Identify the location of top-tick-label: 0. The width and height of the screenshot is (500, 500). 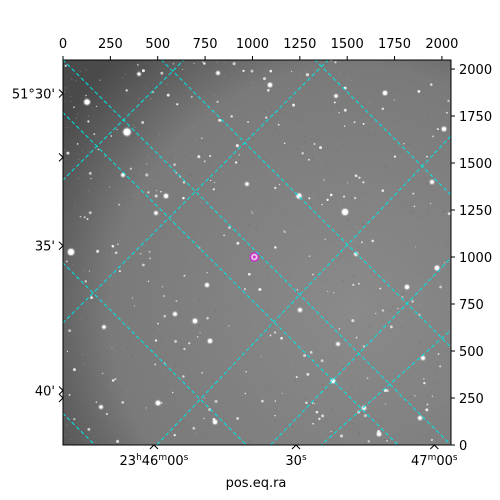
(63, 44).